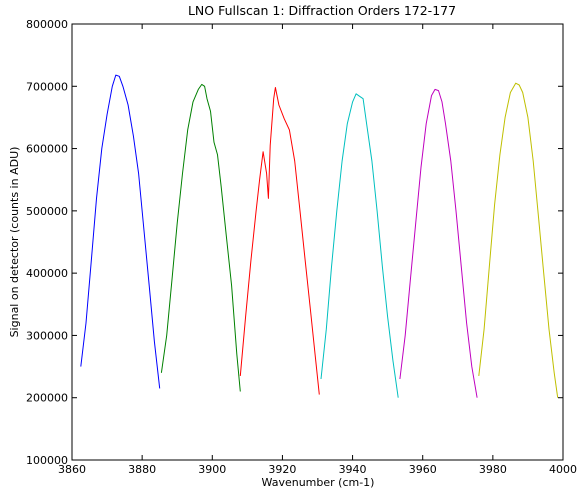  I want to click on x-tick-label: 4000, so click(563, 469).